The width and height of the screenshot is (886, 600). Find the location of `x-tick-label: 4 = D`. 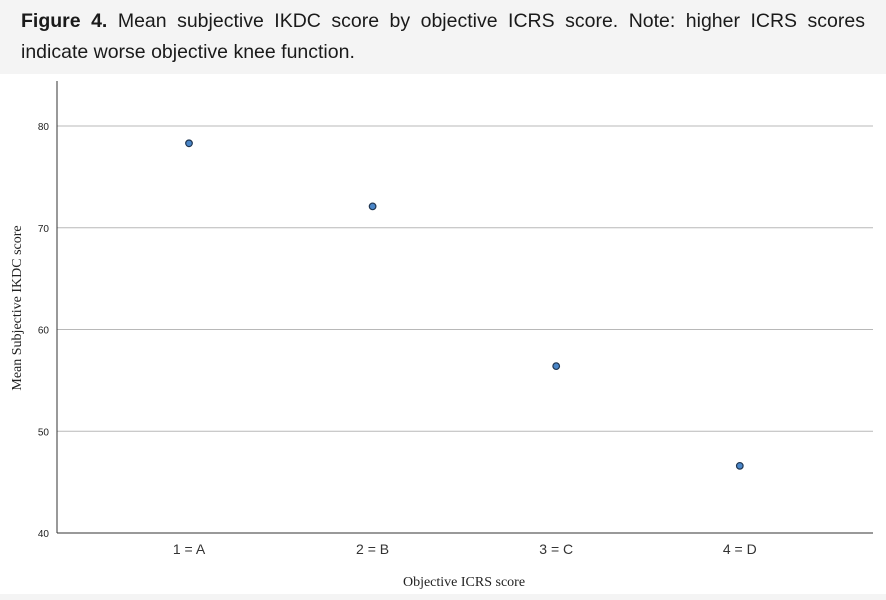

x-tick-label: 4 = D is located at coordinates (740, 549).